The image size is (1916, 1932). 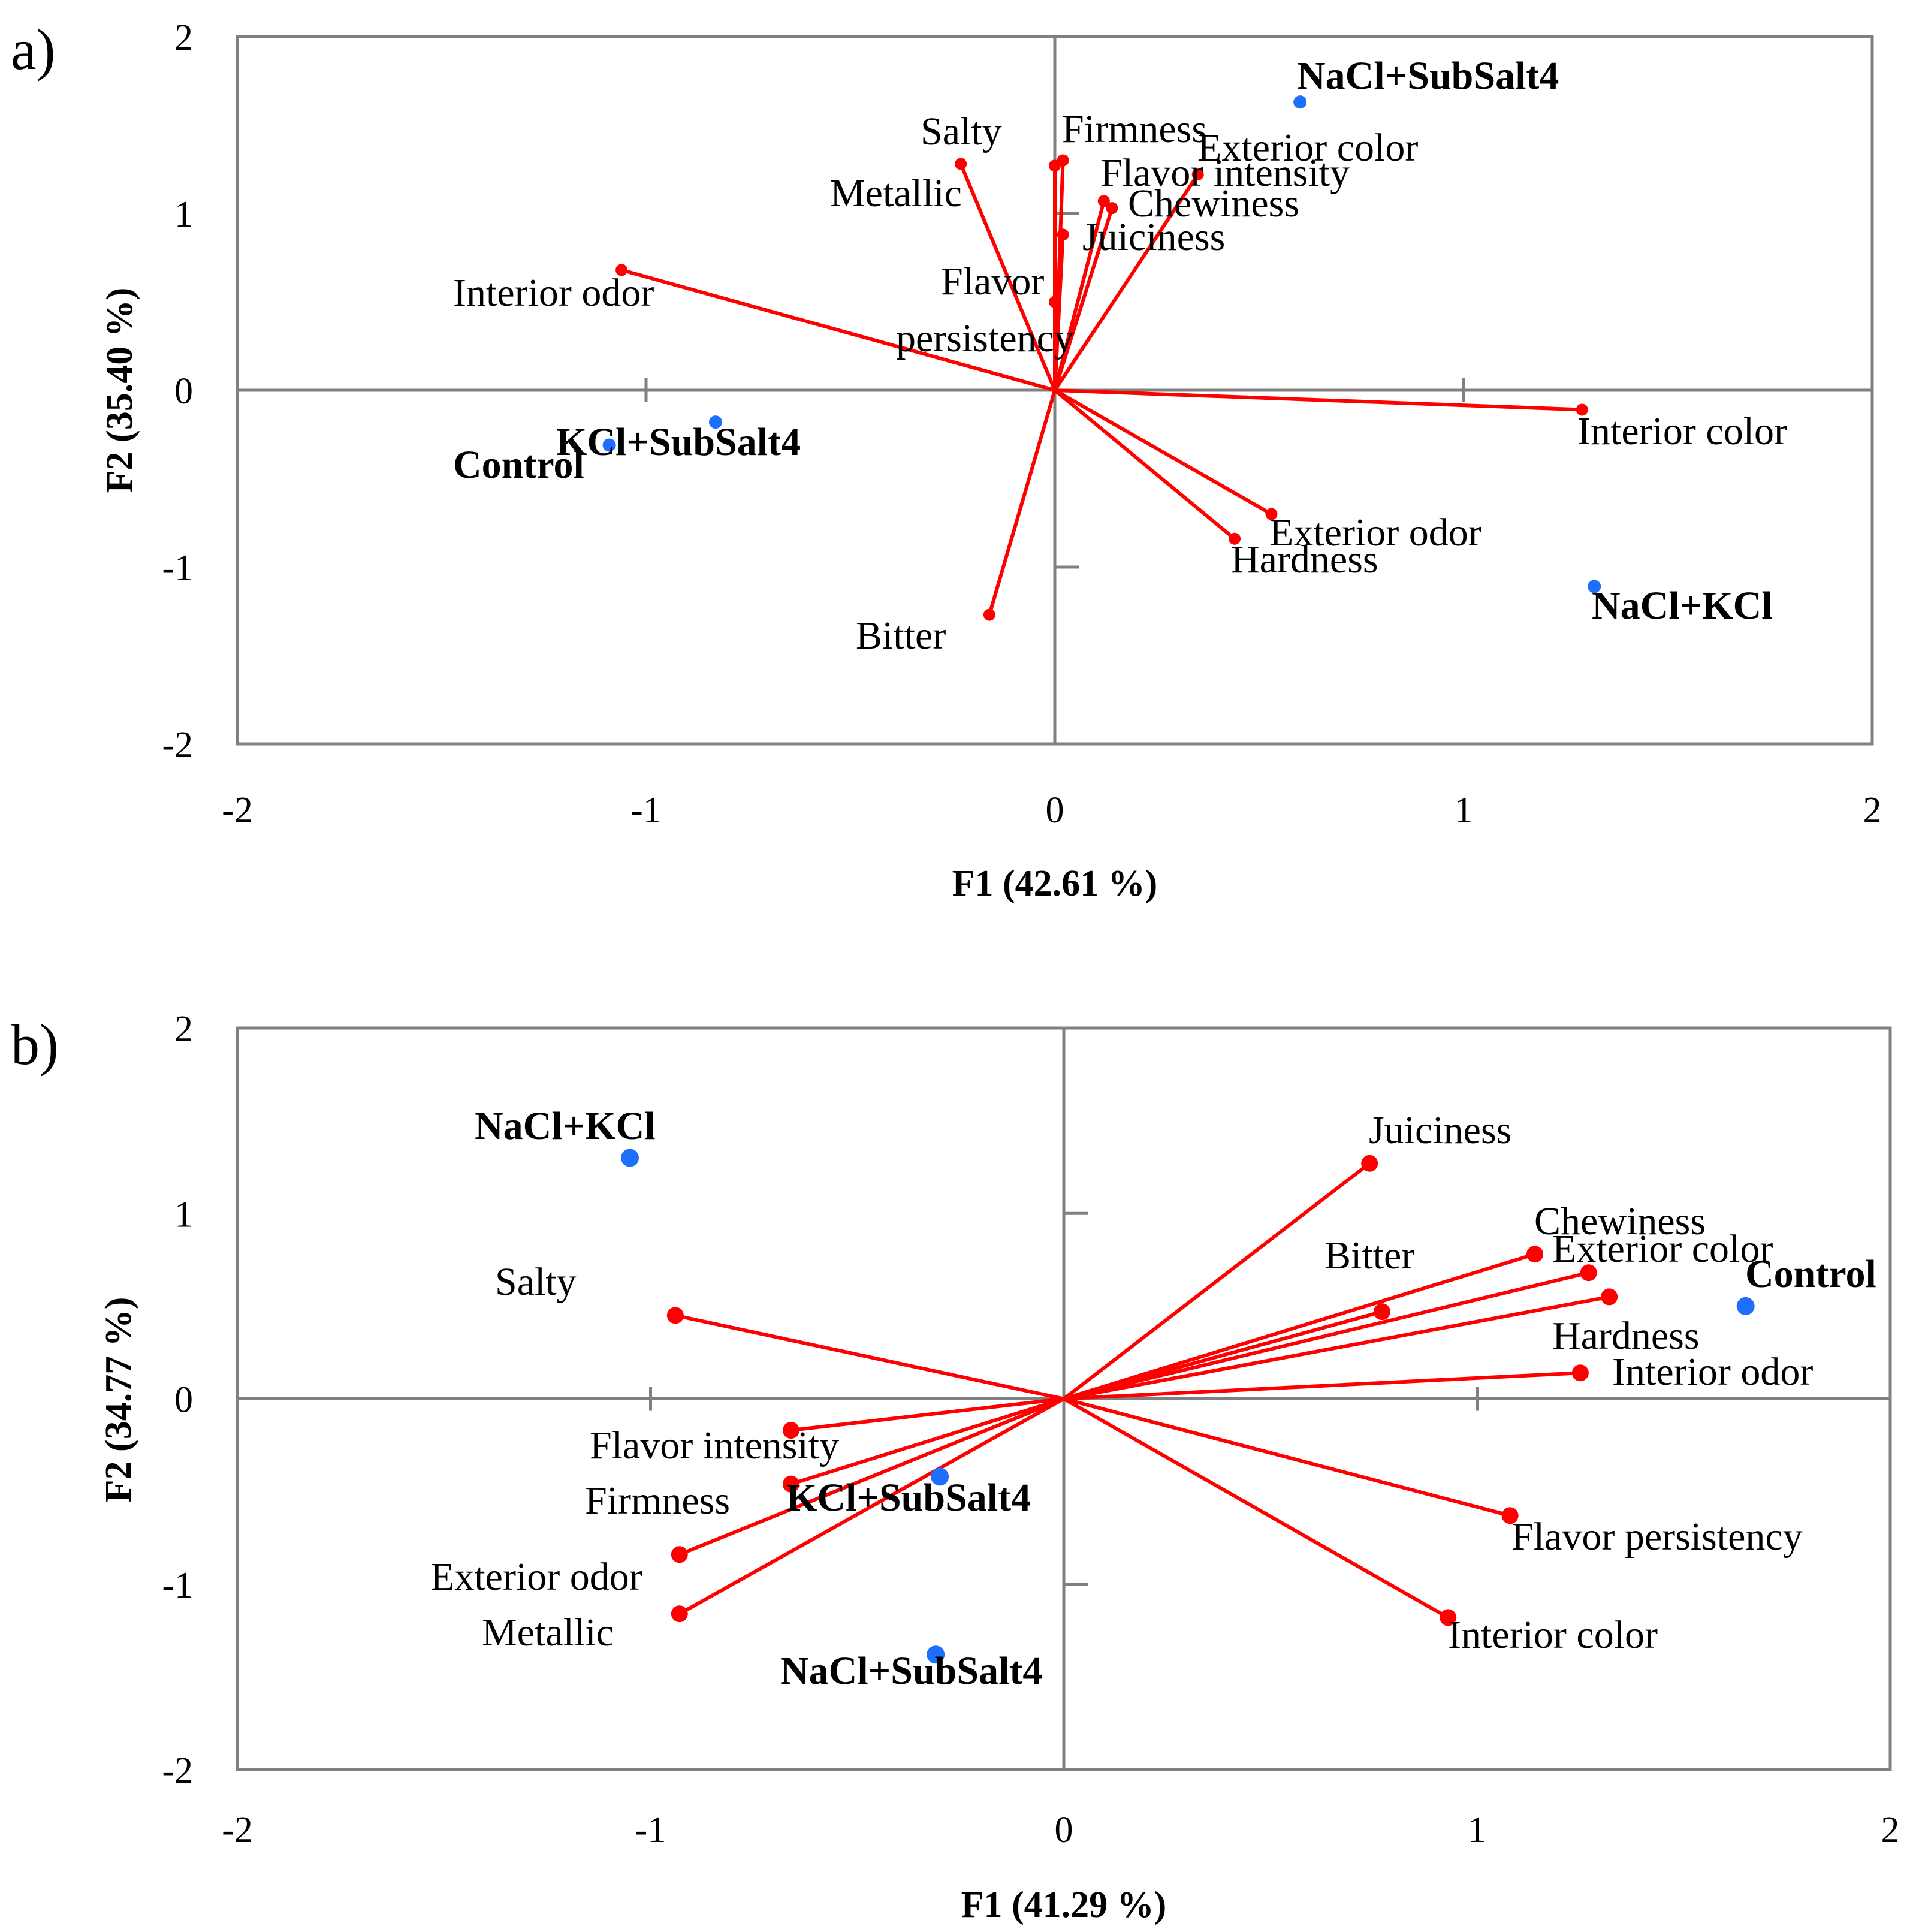 What do you see at coordinates (1620, 1221) in the screenshot?
I see `loading-label: Chewiness` at bounding box center [1620, 1221].